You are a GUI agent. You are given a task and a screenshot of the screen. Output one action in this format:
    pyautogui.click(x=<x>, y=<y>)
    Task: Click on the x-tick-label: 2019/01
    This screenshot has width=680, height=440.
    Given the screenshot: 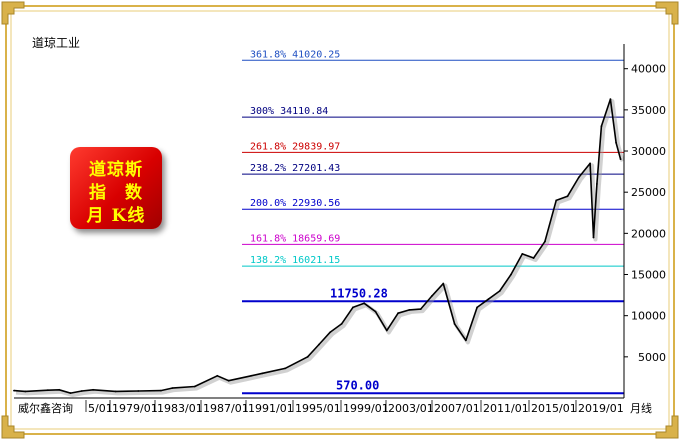 What is the action you would take?
    pyautogui.click(x=601, y=408)
    